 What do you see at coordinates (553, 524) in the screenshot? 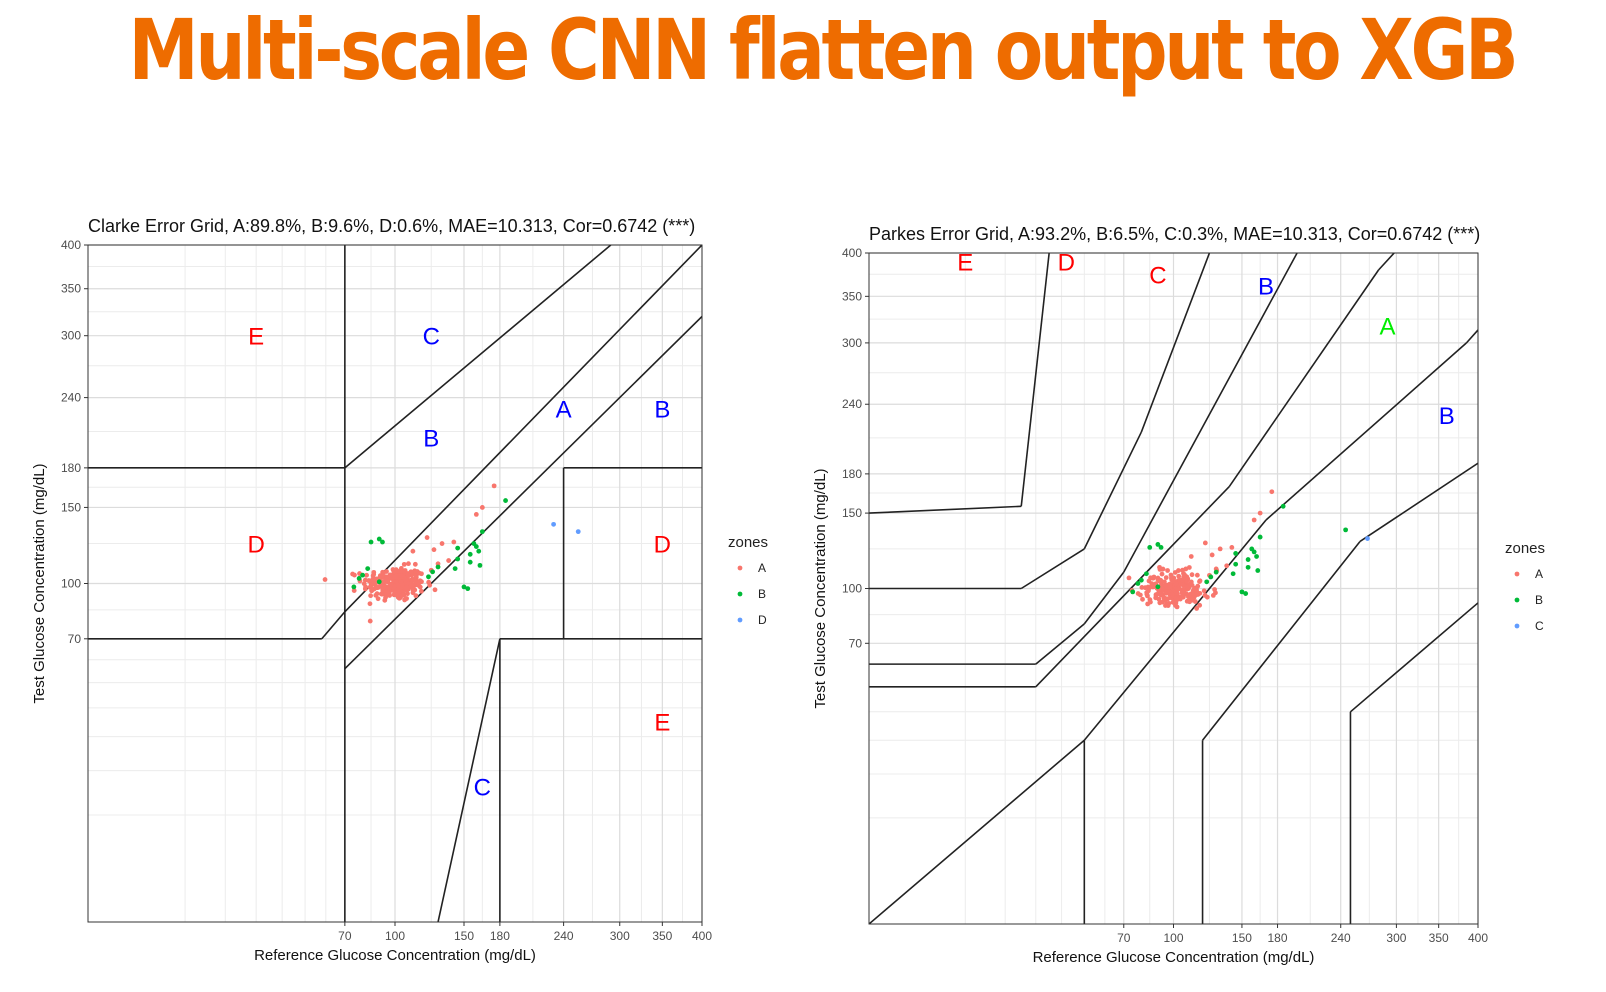
I see `point-D` at bounding box center [553, 524].